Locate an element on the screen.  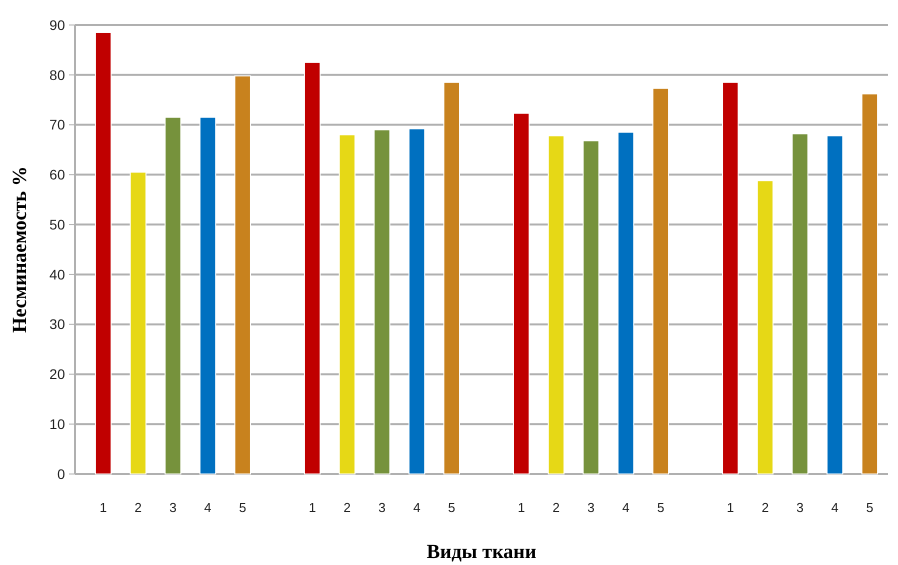
y-tick-label: 70 is located at coordinates (57, 124).